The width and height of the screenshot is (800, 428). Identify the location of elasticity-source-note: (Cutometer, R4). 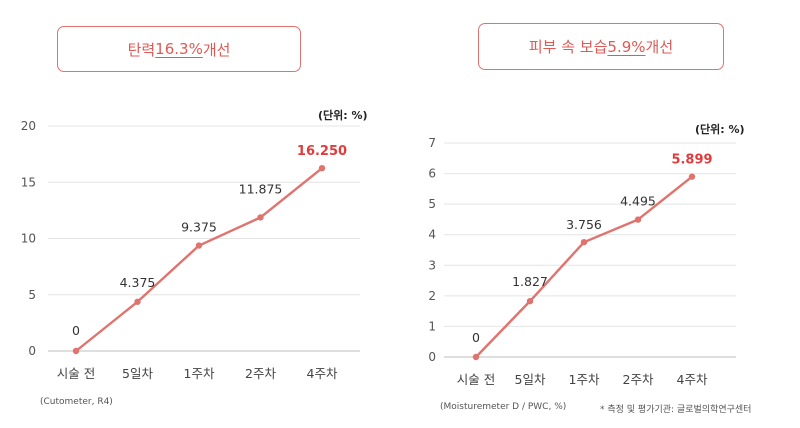
(76, 402).